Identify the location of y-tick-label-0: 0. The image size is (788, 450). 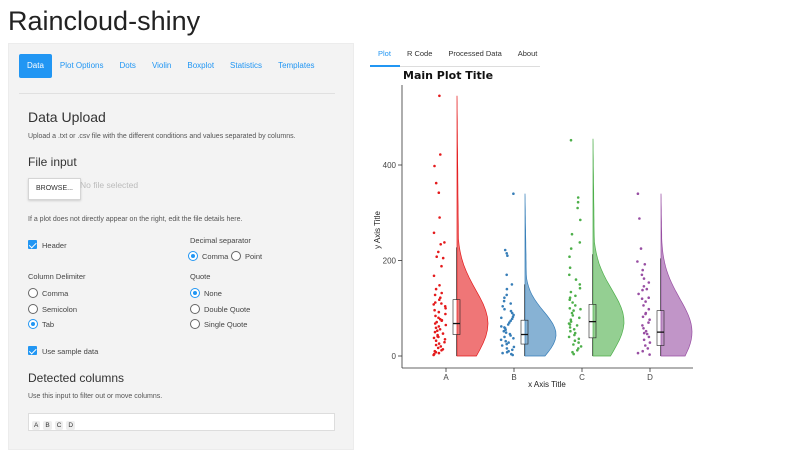
(394, 356).